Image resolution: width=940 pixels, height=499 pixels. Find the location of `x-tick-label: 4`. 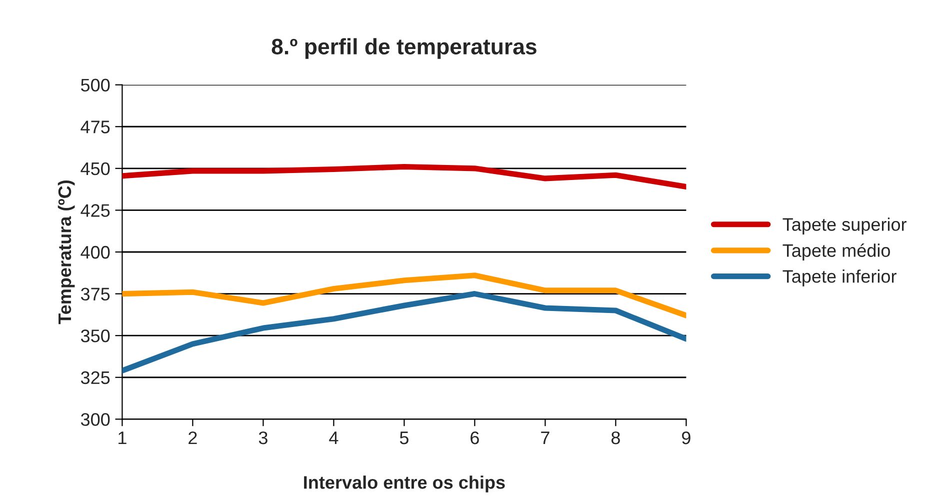

x-tick-label: 4 is located at coordinates (333, 438).